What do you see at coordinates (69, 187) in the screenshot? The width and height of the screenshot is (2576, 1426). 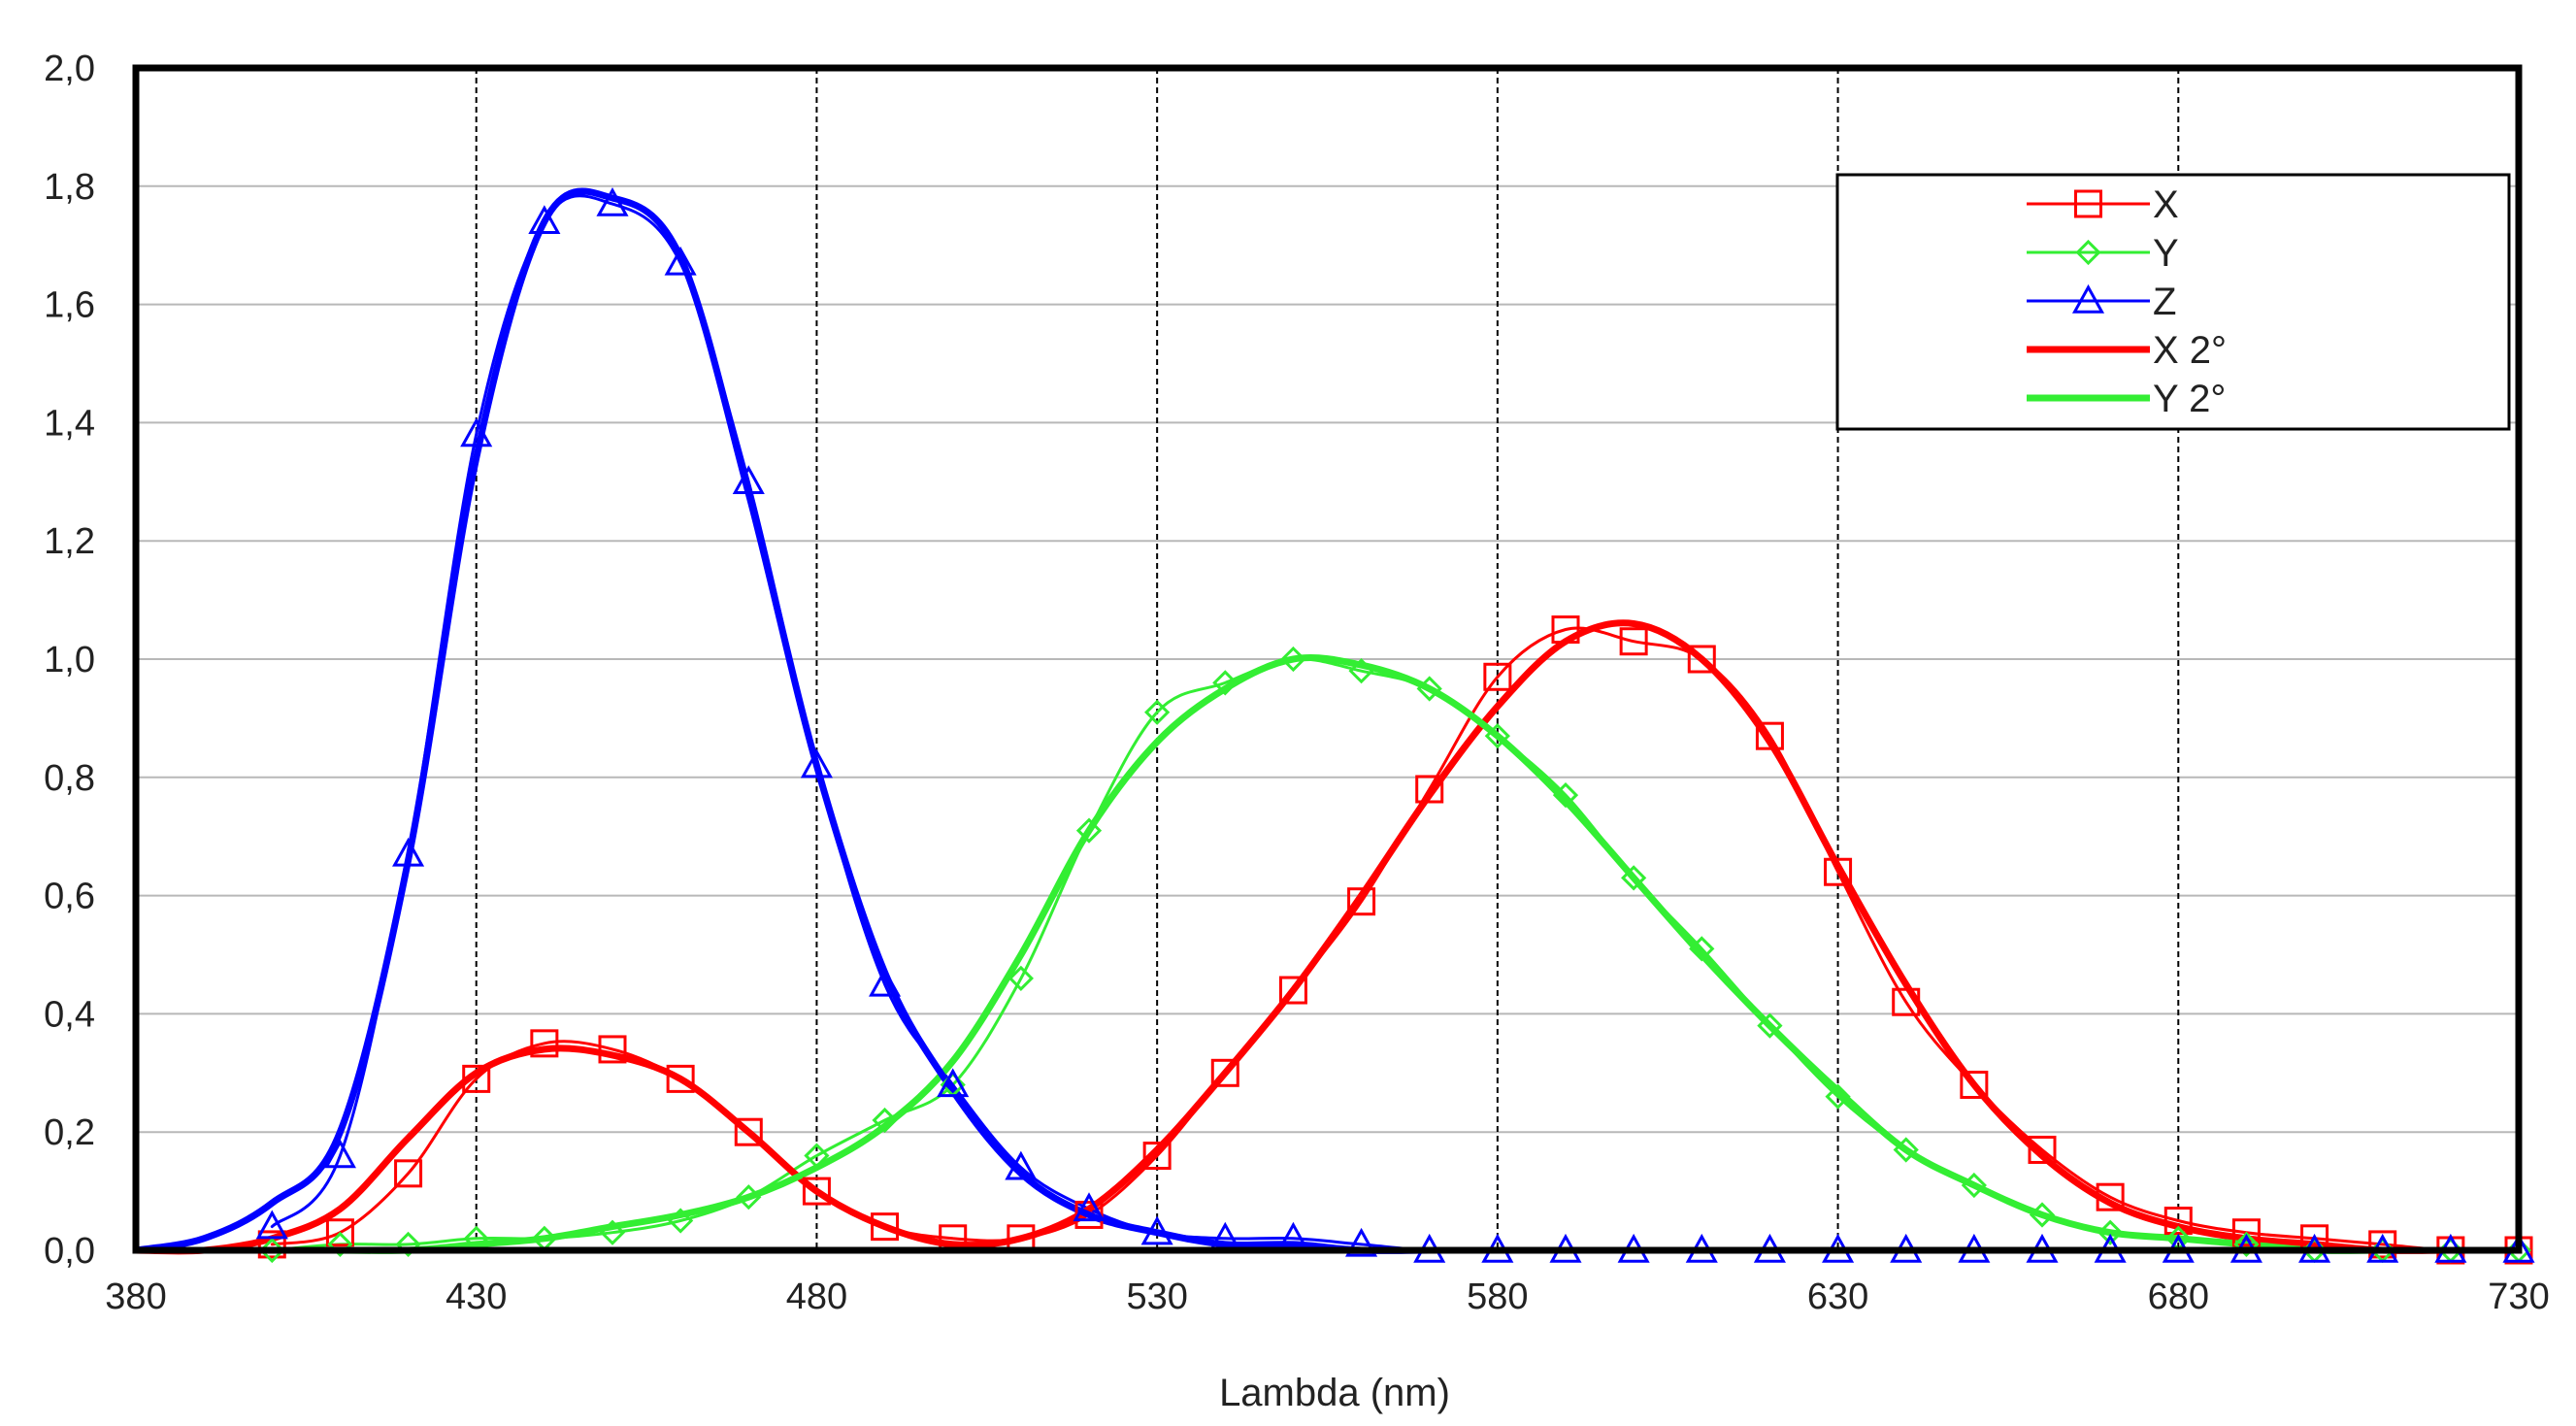 I see `y-tick-label: 1,8` at bounding box center [69, 187].